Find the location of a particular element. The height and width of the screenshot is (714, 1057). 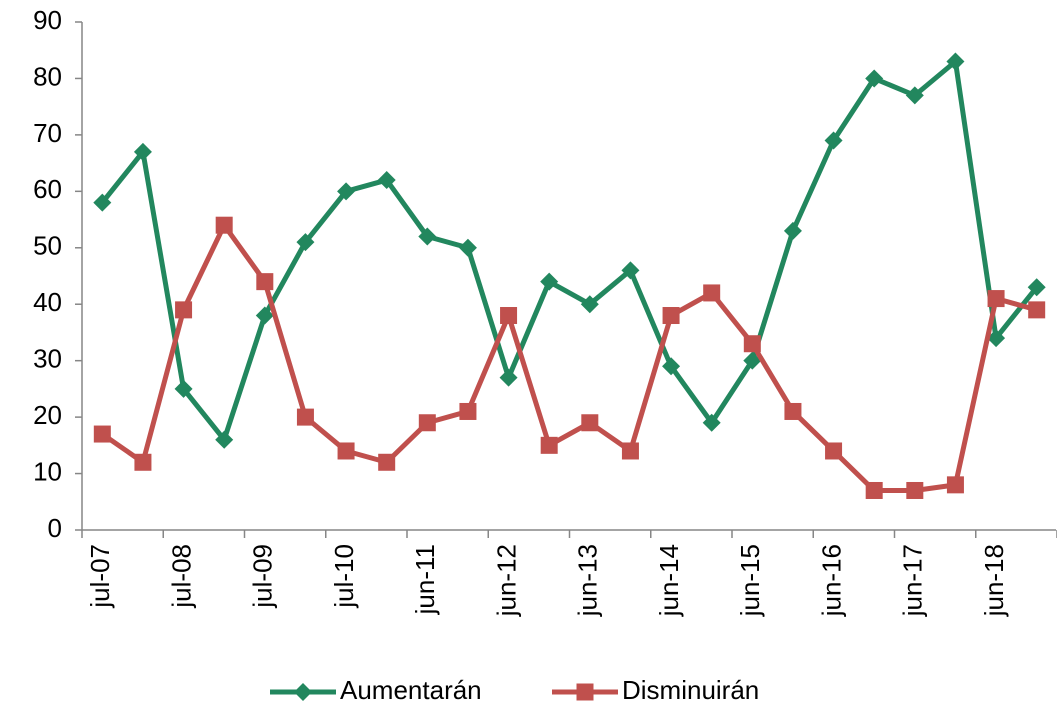

legend-label: Disminuirán is located at coordinates (690, 690).